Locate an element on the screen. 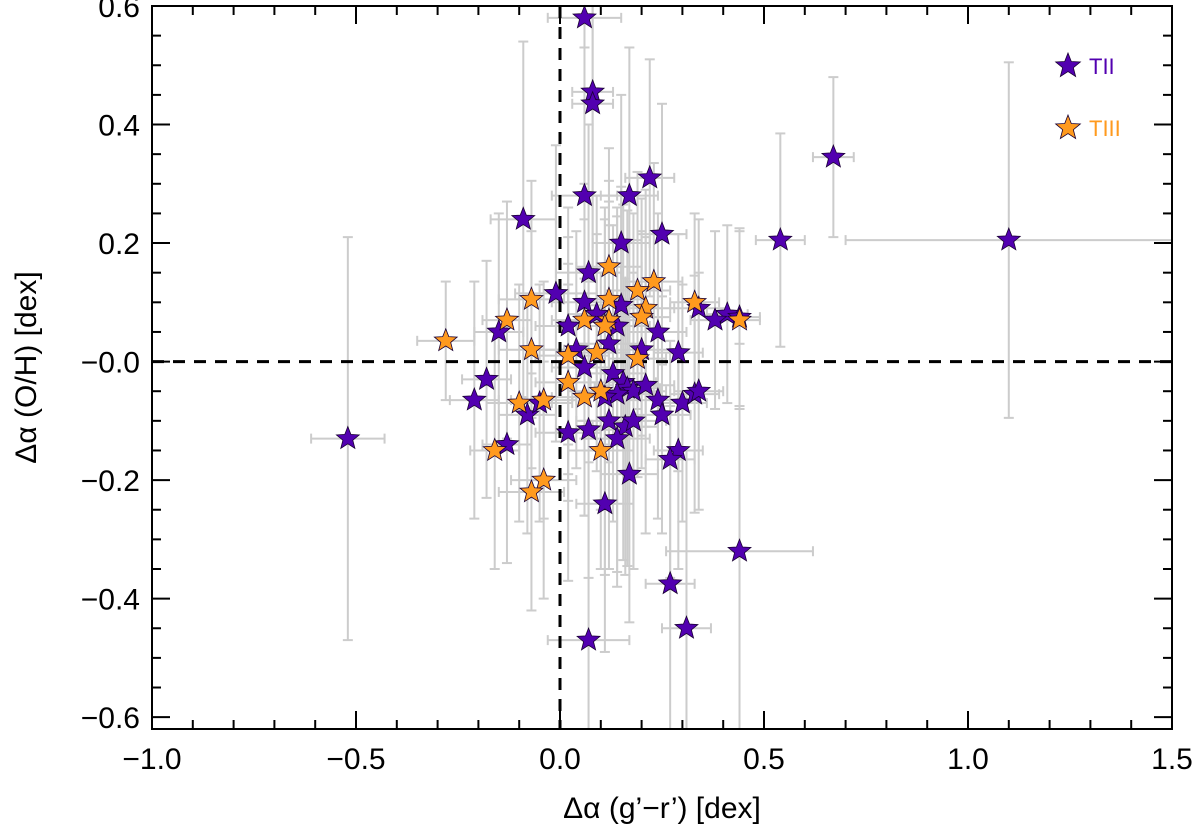 The image size is (1200, 834). y-tick-label: −0.0 is located at coordinates (110, 363).